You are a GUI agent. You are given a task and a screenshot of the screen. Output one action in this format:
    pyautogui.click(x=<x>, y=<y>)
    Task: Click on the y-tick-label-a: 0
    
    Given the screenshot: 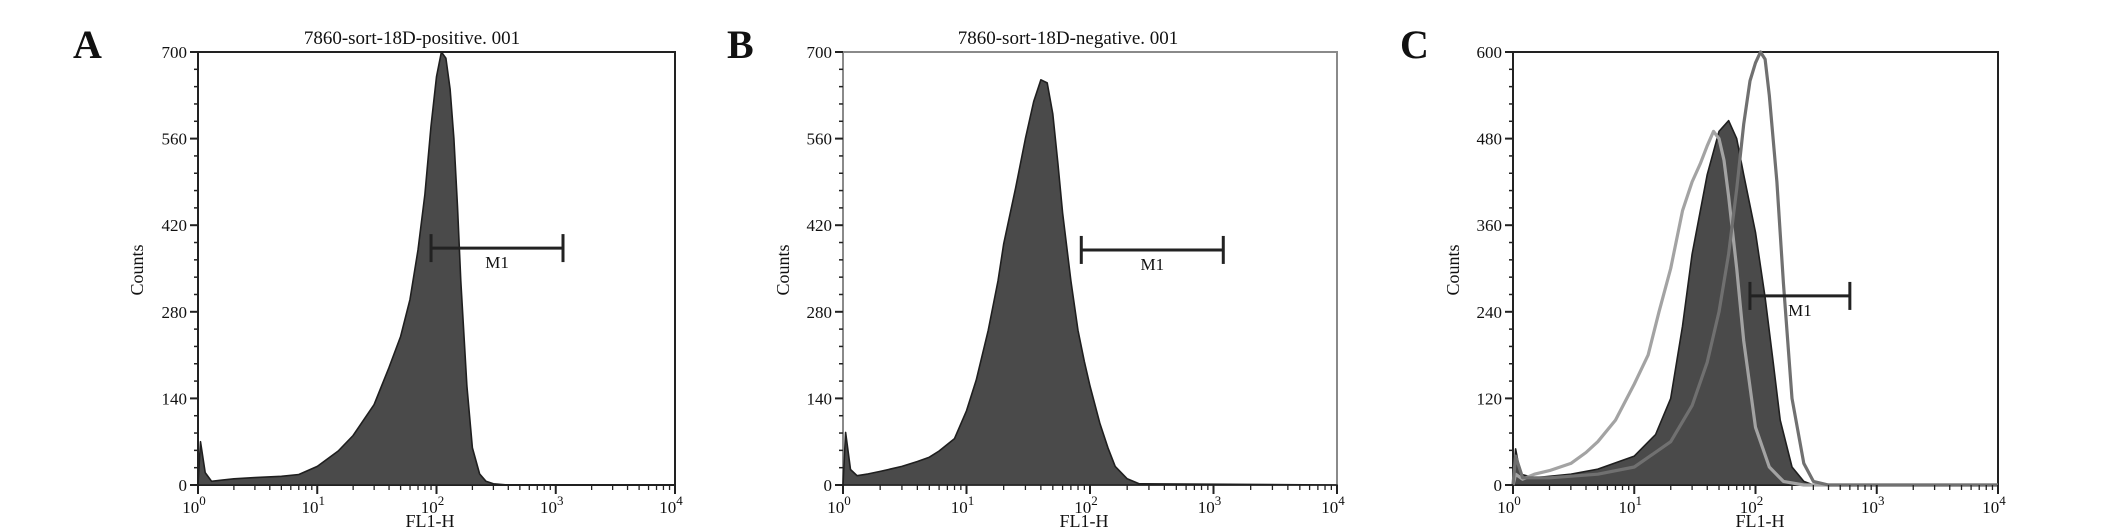 What is the action you would take?
    pyautogui.click(x=183, y=485)
    